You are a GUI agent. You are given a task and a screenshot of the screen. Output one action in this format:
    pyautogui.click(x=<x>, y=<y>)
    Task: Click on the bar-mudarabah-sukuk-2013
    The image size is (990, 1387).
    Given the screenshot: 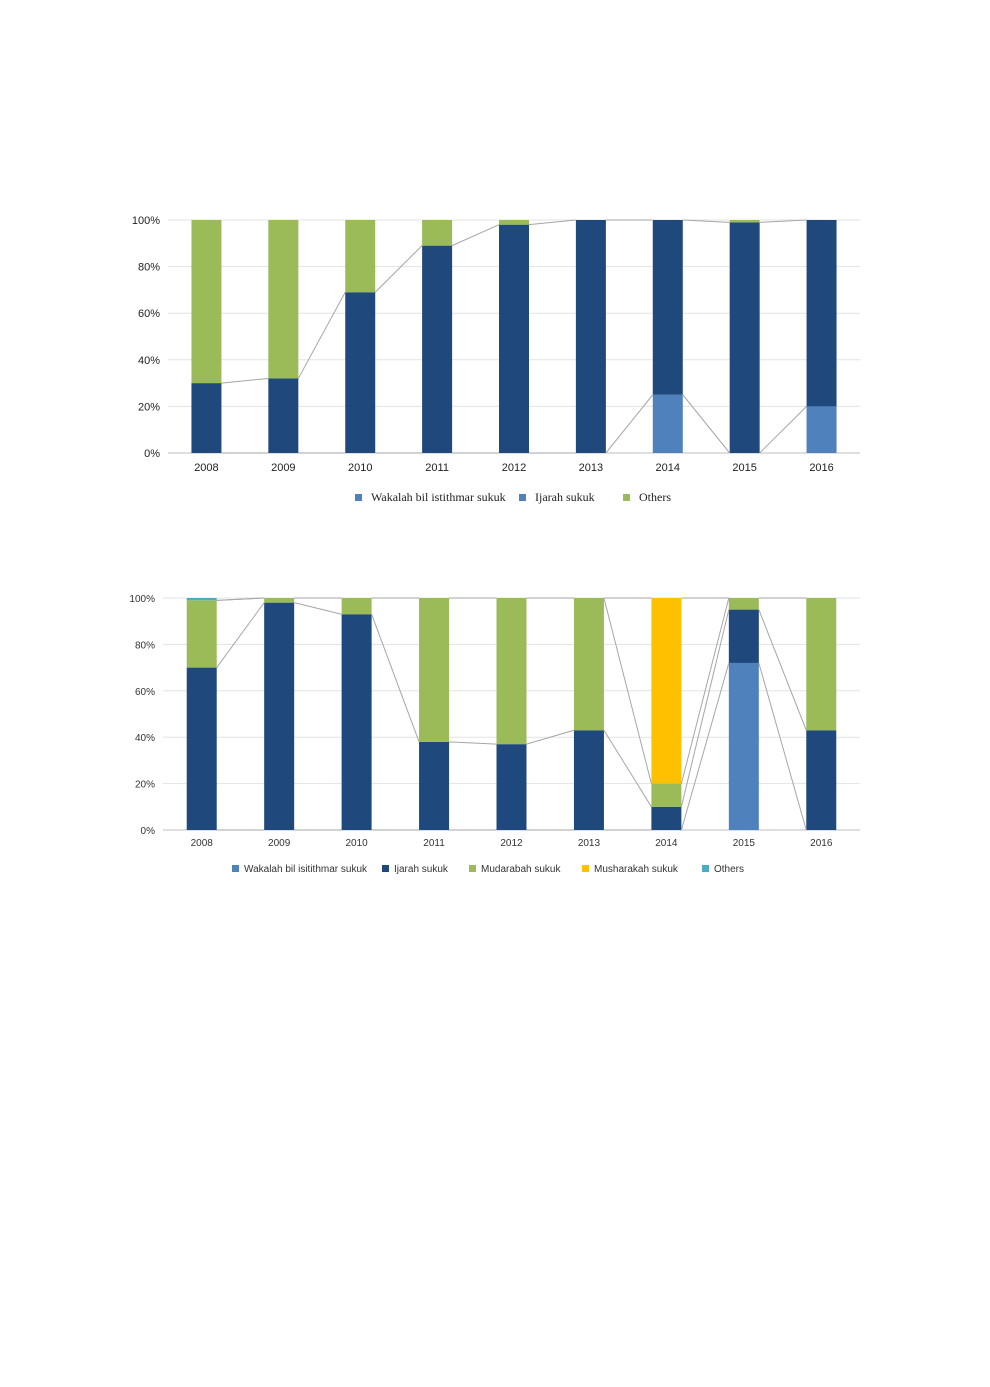 What is the action you would take?
    pyautogui.click(x=588, y=664)
    